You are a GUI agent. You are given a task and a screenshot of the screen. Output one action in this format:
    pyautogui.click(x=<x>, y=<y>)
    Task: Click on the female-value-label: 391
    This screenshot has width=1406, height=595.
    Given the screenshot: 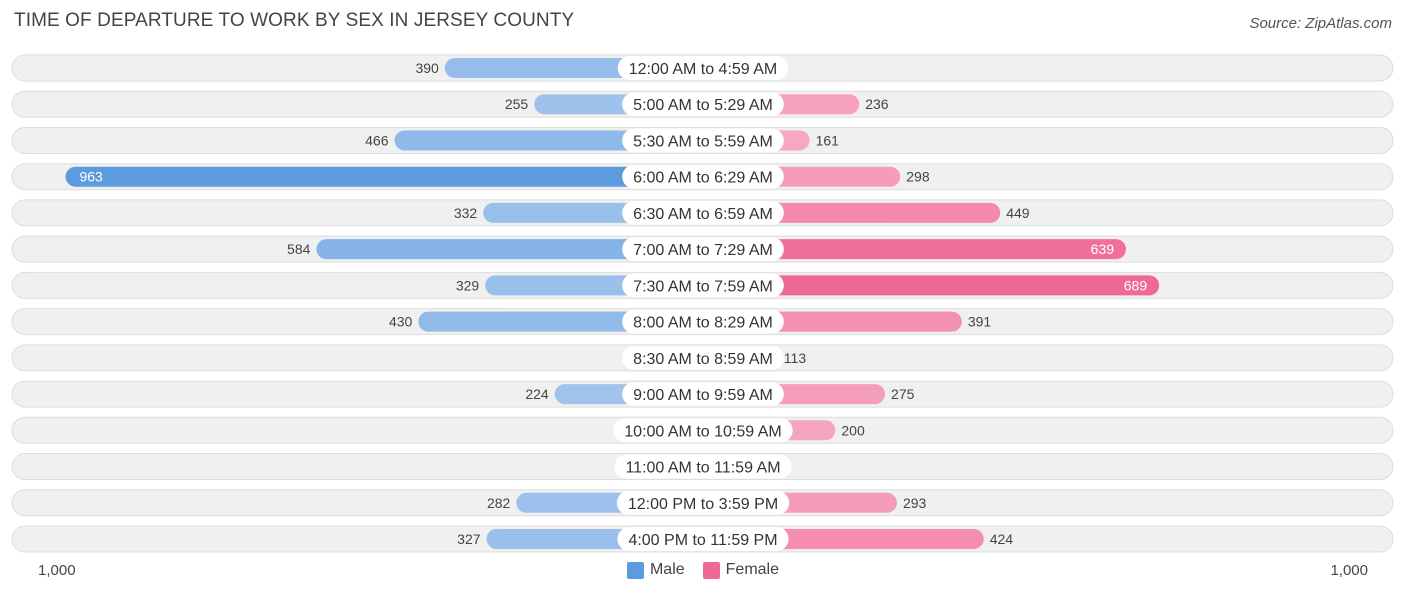 What is the action you would take?
    pyautogui.click(x=980, y=322)
    